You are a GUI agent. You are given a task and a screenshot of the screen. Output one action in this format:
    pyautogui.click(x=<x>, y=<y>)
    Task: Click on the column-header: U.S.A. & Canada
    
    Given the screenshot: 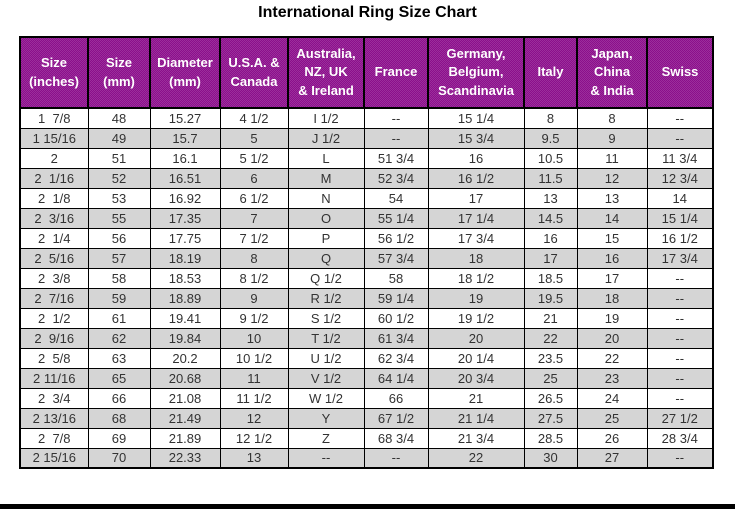 What is the action you would take?
    pyautogui.click(x=254, y=72)
    